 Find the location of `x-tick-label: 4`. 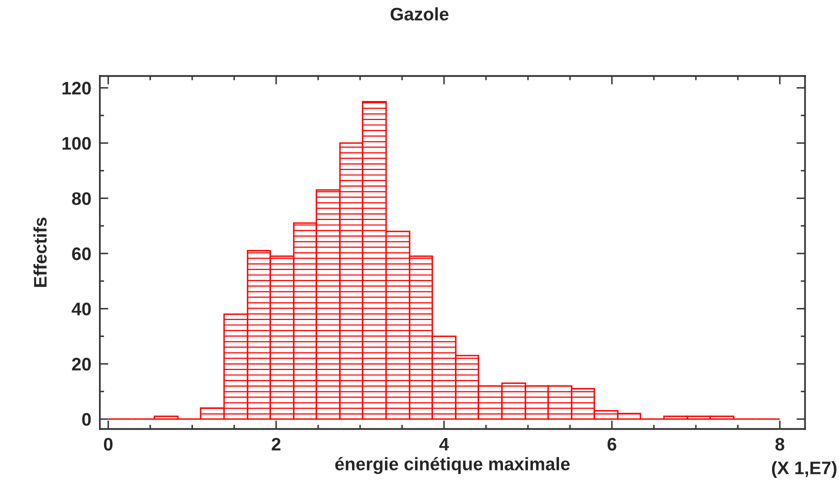

x-tick-label: 4 is located at coordinates (444, 444).